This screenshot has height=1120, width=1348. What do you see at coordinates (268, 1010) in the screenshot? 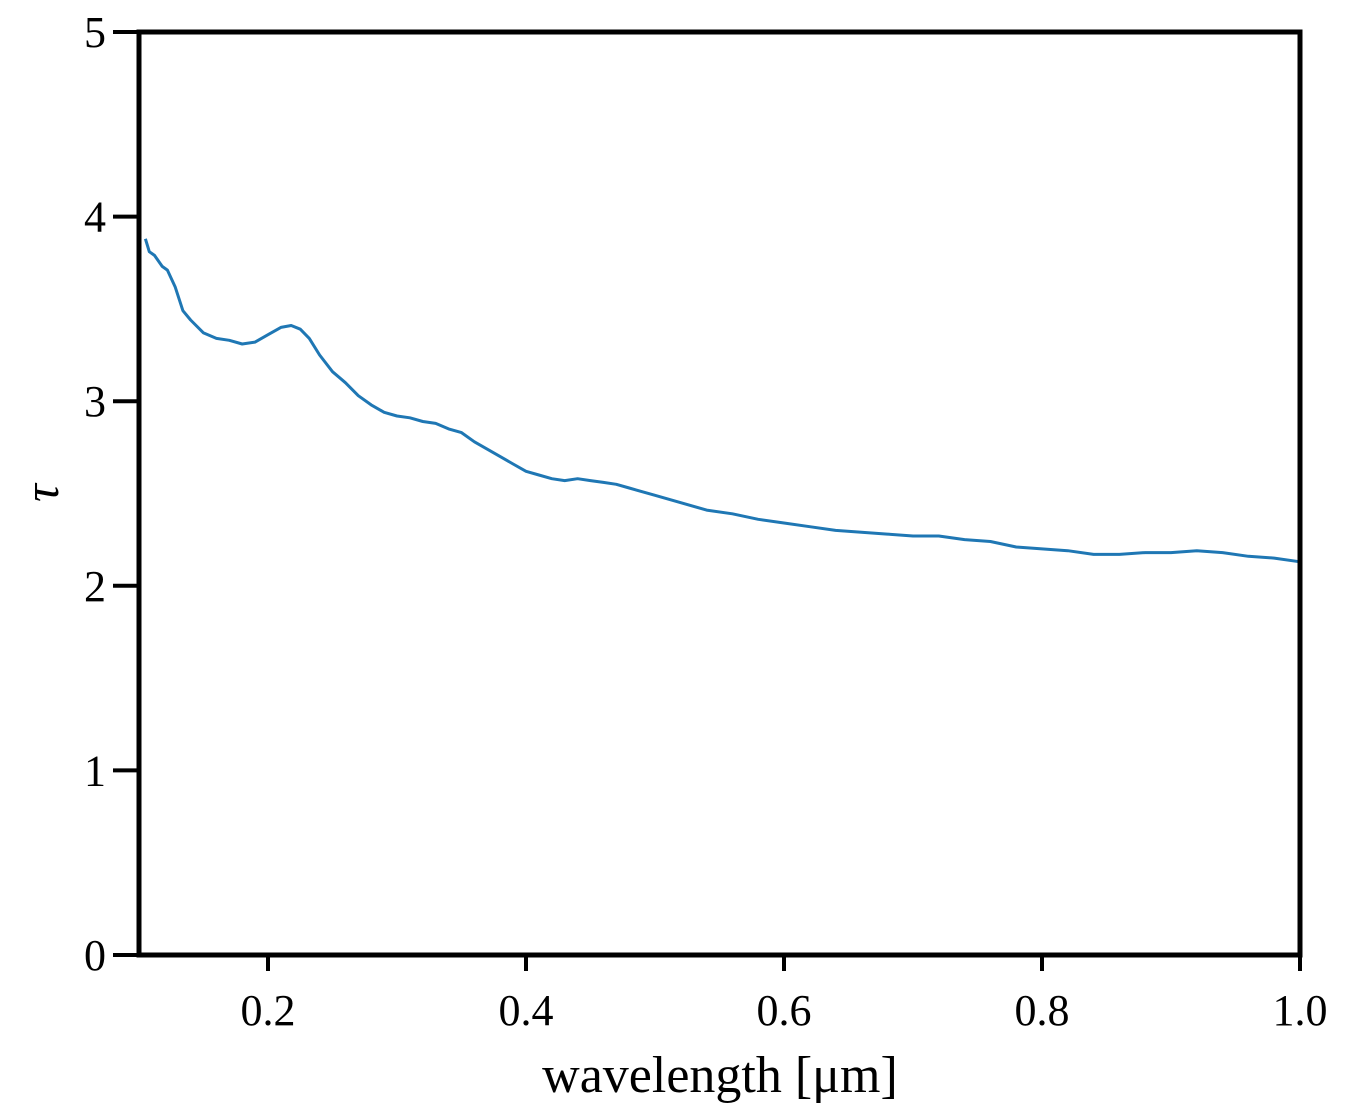
I see `x-tick-label: 0.2` at bounding box center [268, 1010].